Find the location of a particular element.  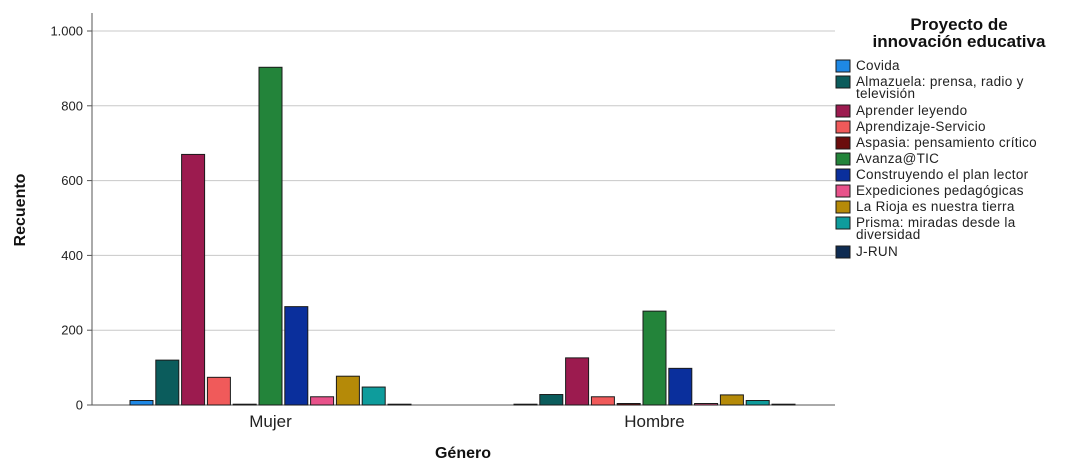

legend-label: diversidad is located at coordinates (888, 234).